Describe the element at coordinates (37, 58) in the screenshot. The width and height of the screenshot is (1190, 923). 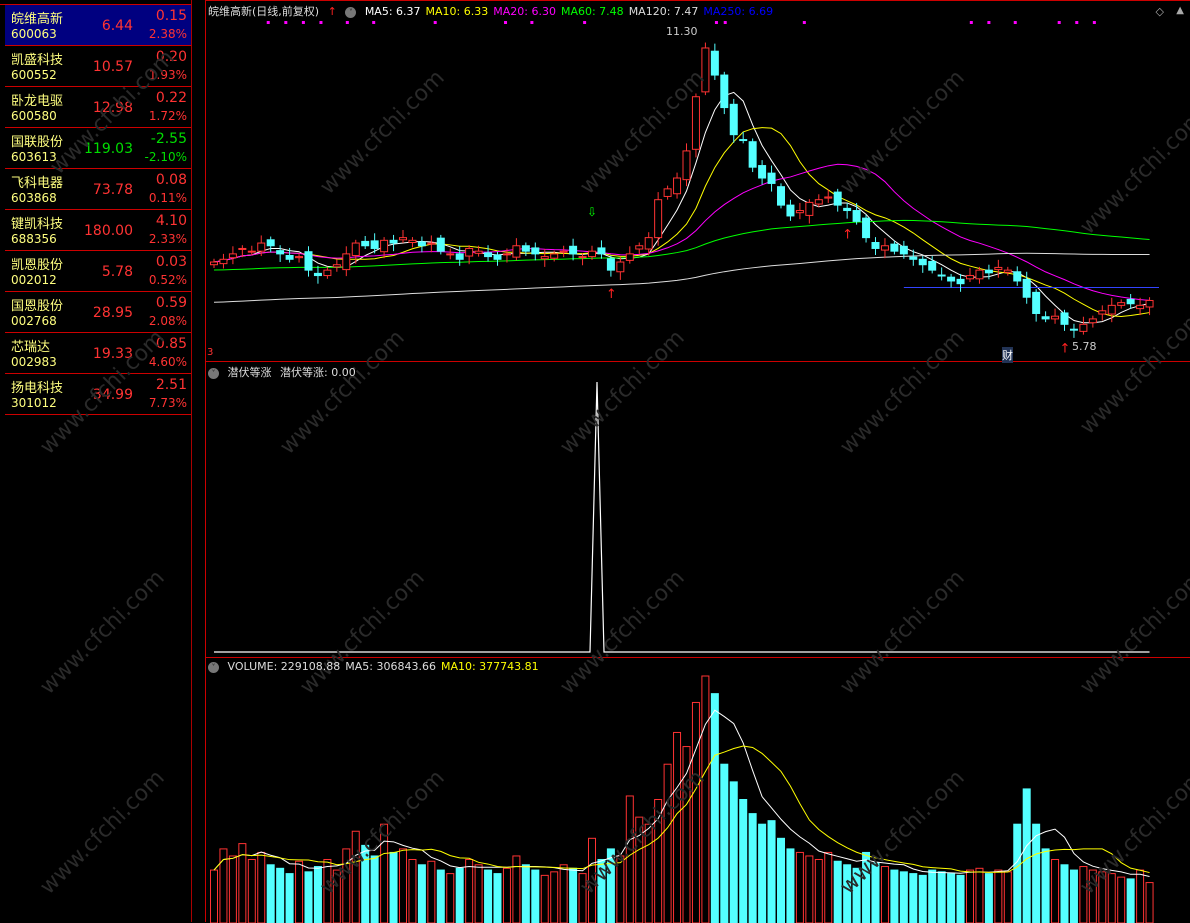
I see `stock-name: 凯盛科技` at that location.